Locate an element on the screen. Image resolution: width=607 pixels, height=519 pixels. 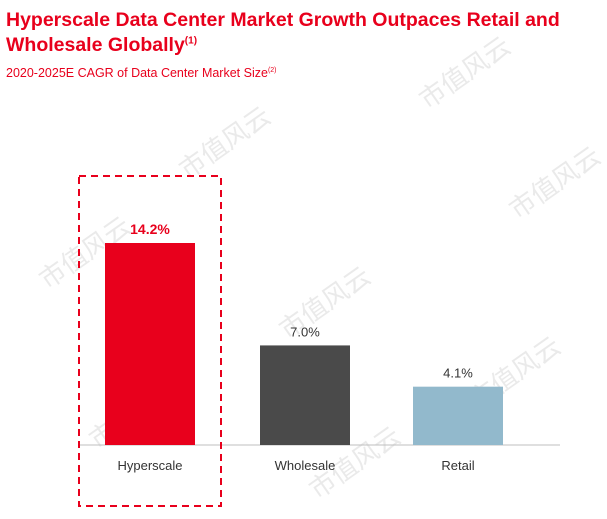
bar-hyperscale is located at coordinates (150, 344).